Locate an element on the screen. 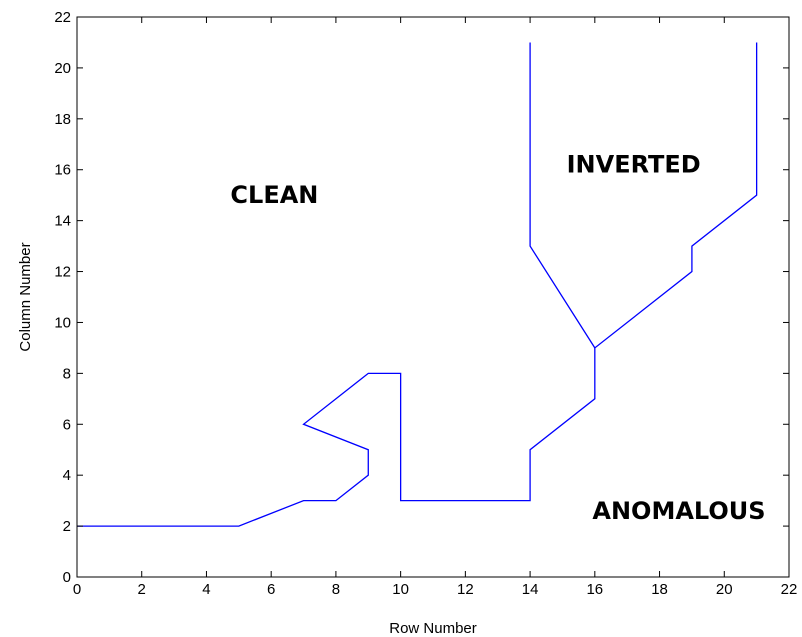 This screenshot has width=802, height=637. x-tick-label: 6 is located at coordinates (271, 589).